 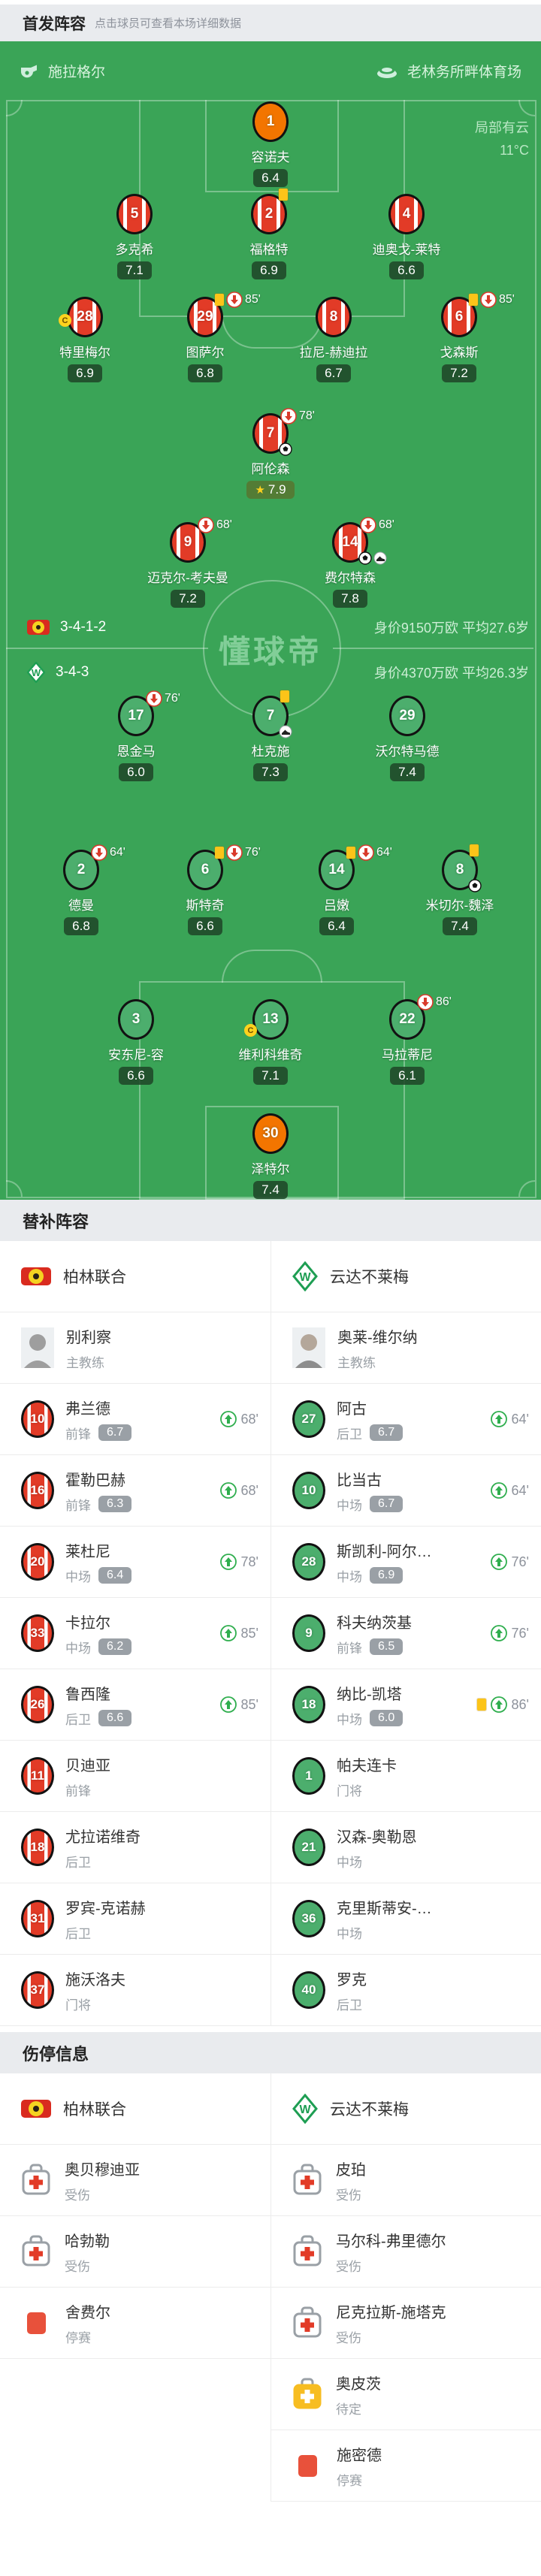 What do you see at coordinates (356, 1362) in the screenshot?
I see `coach-role: 主教练` at bounding box center [356, 1362].